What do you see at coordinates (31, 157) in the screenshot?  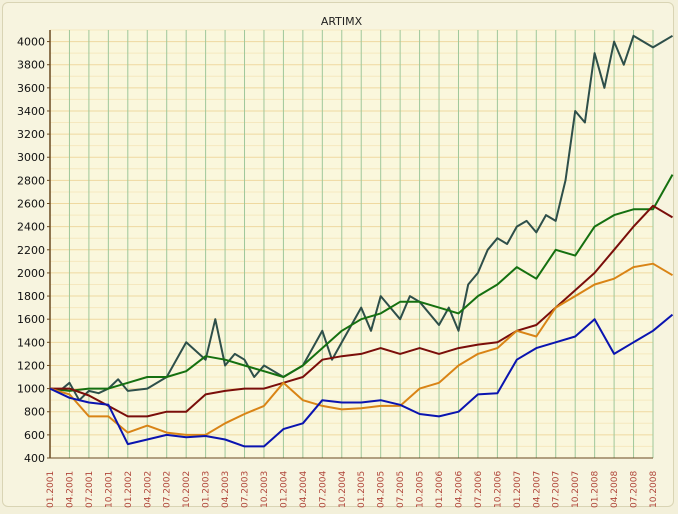 I see `y-tick-label: 3000` at bounding box center [31, 157].